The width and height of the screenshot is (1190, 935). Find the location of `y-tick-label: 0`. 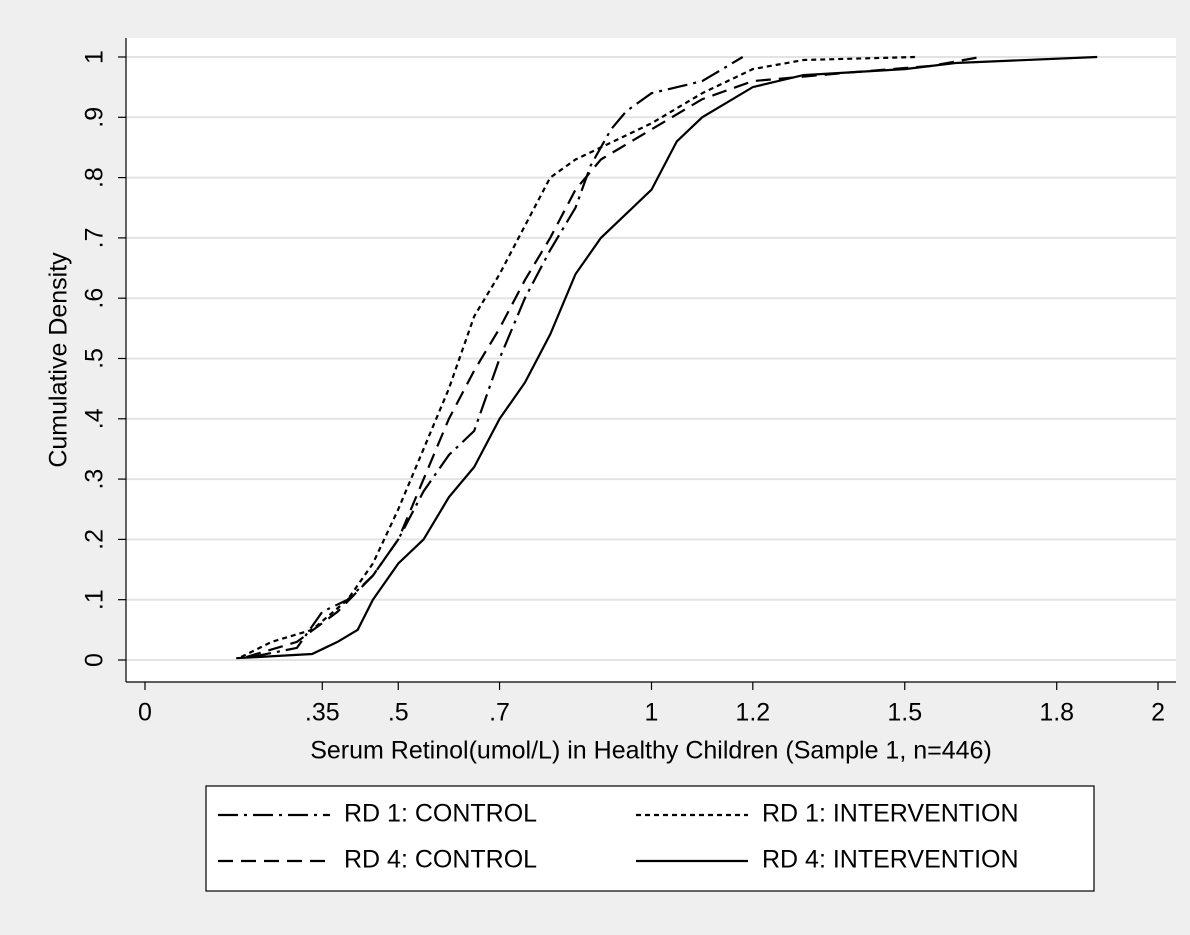

y-tick-label: 0 is located at coordinates (95, 660).